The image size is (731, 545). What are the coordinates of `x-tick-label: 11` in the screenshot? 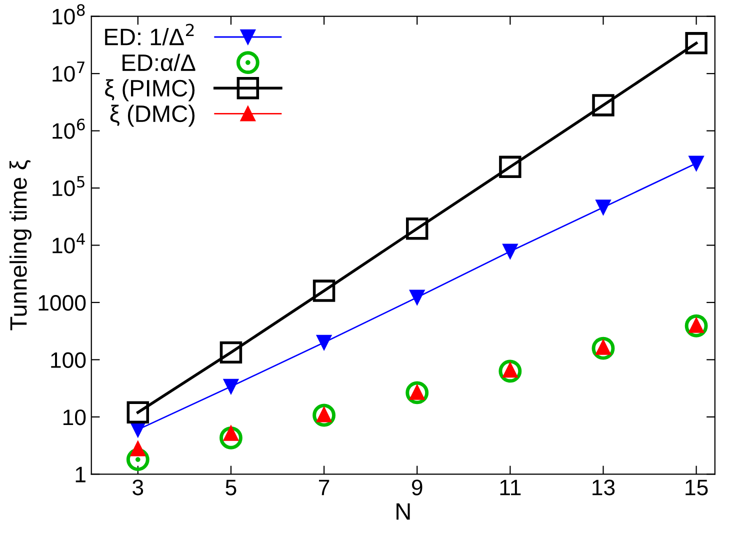 It's located at (510, 488).